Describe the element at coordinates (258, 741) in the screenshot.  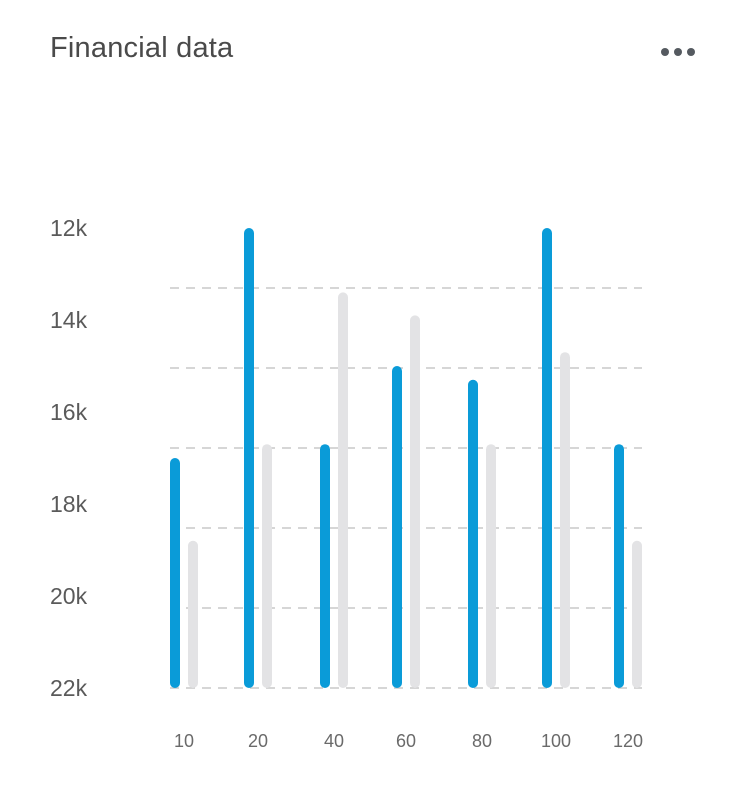
I see `x-tick-label: 20` at that location.